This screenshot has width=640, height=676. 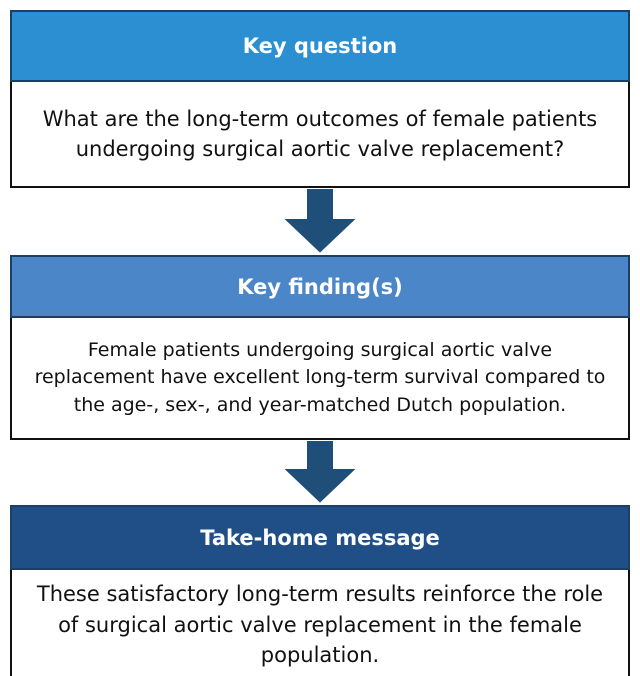 I want to click on box-header: Key question, so click(x=320, y=46).